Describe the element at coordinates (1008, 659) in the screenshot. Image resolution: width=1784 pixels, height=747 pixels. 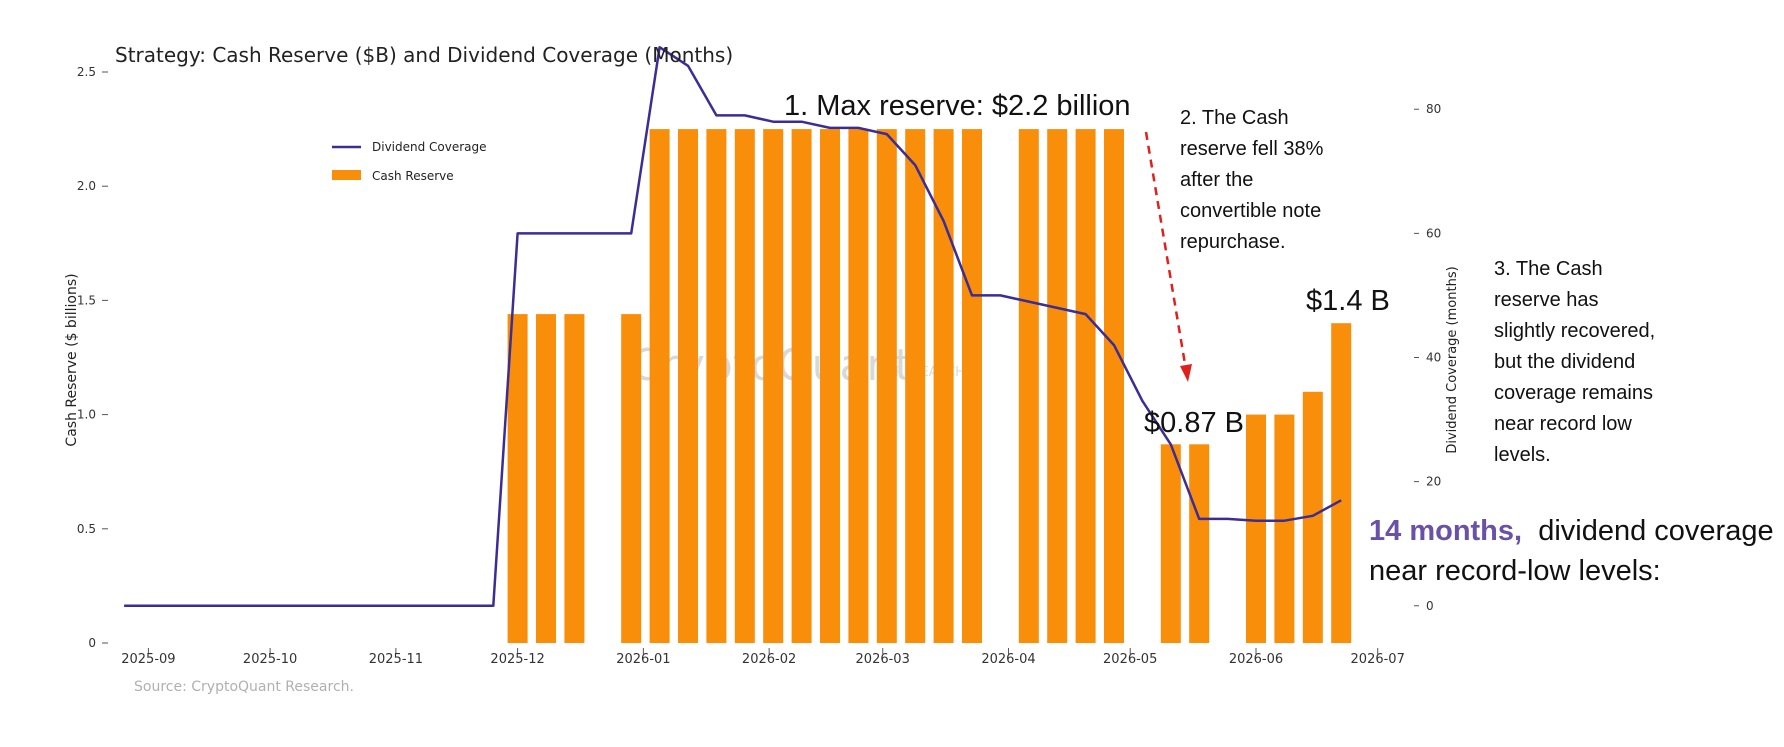
I see `x-tick-label-2026-04: 2026-04` at that location.